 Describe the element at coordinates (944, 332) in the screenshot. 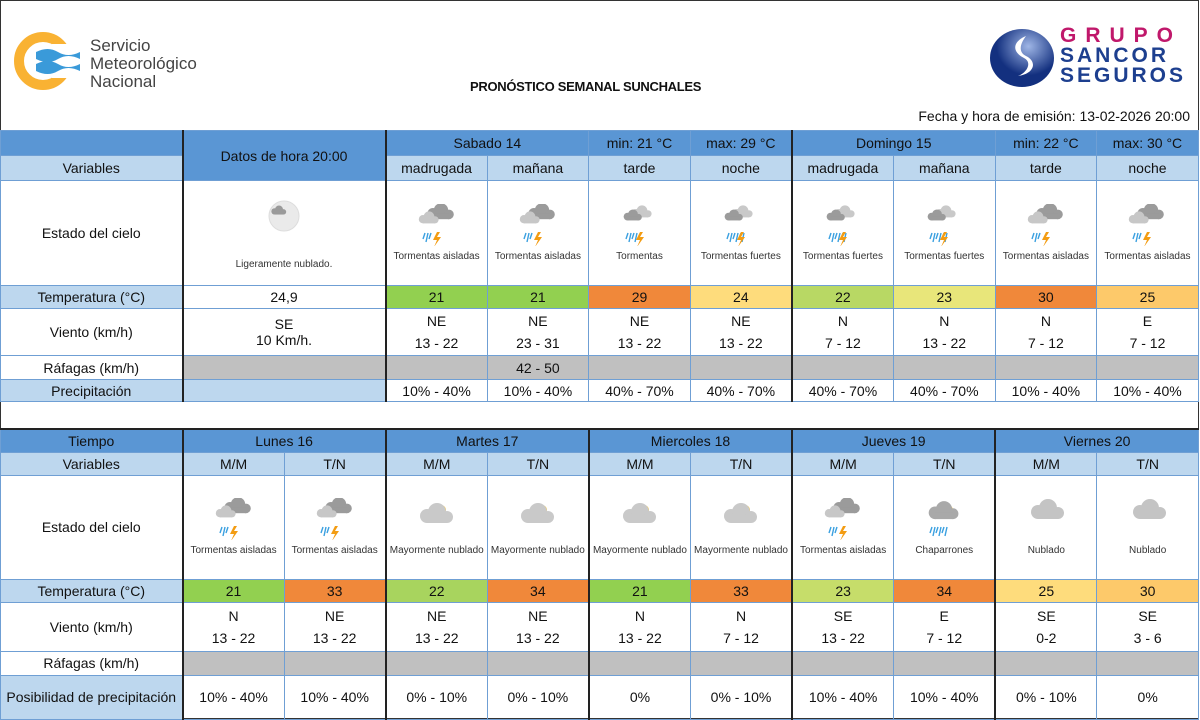

I see `wind-cell: N 13 - 22` at that location.